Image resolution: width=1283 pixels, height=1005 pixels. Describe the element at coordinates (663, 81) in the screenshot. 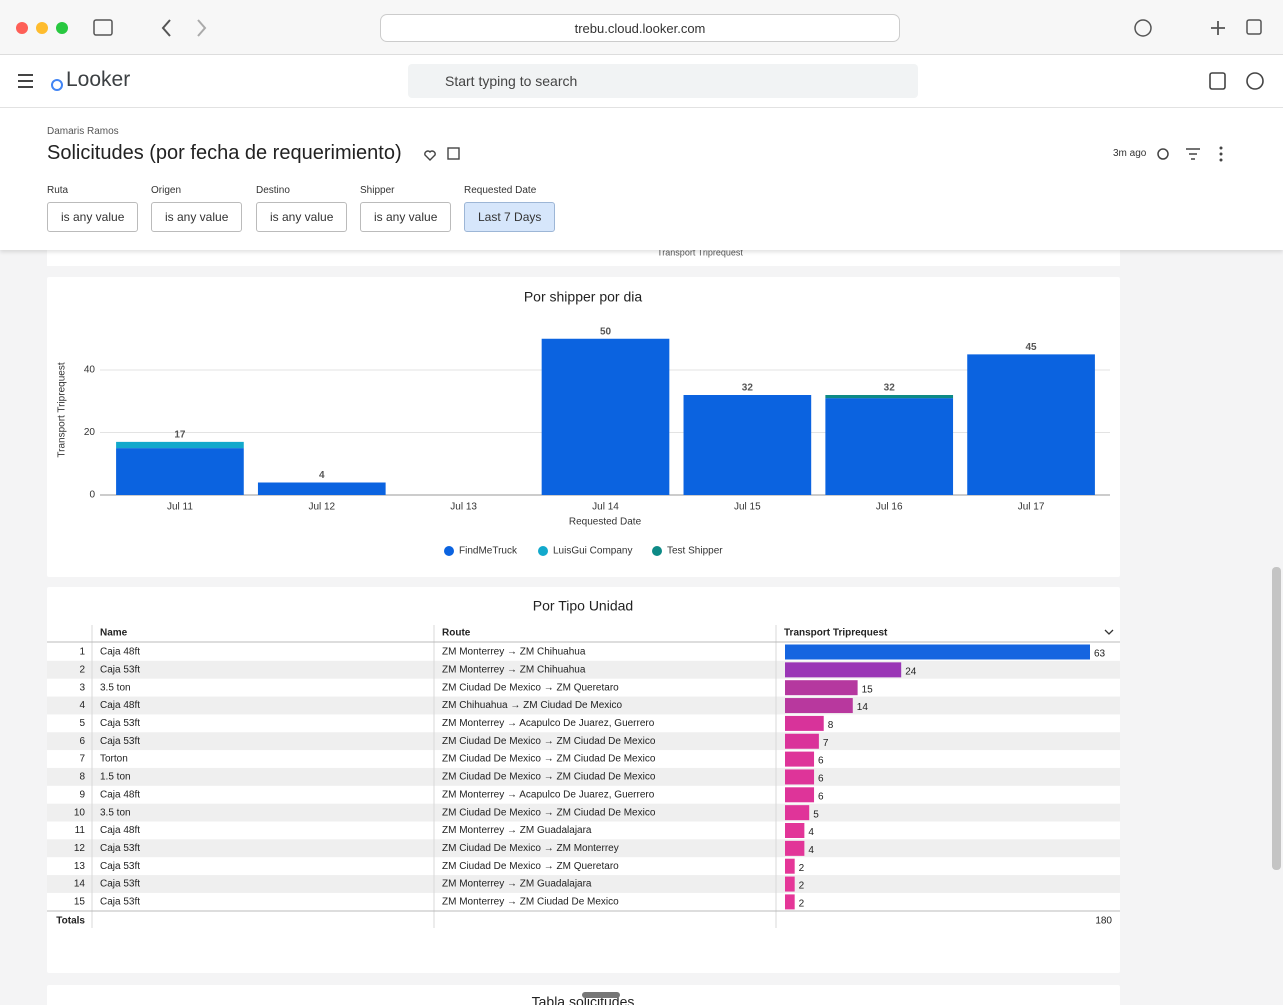

I see `search-box: Start typing to search` at that location.